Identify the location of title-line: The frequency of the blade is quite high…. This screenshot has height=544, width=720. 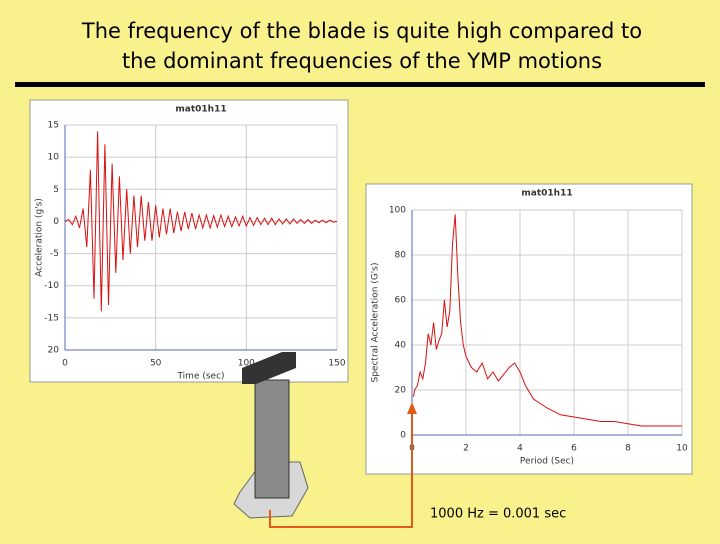
(361, 31).